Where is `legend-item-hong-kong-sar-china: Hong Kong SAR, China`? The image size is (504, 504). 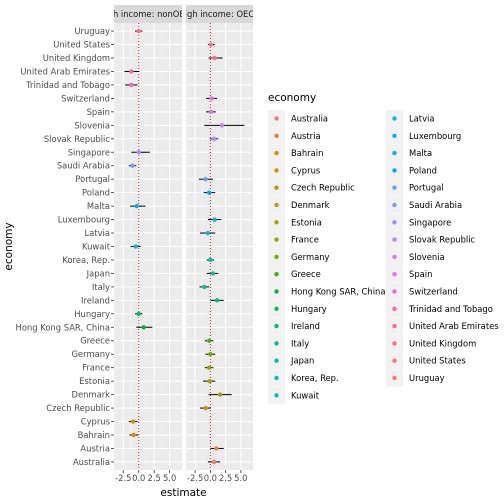
legend-item-hong-kong-sar-china: Hong Kong SAR, China is located at coordinates (326, 291).